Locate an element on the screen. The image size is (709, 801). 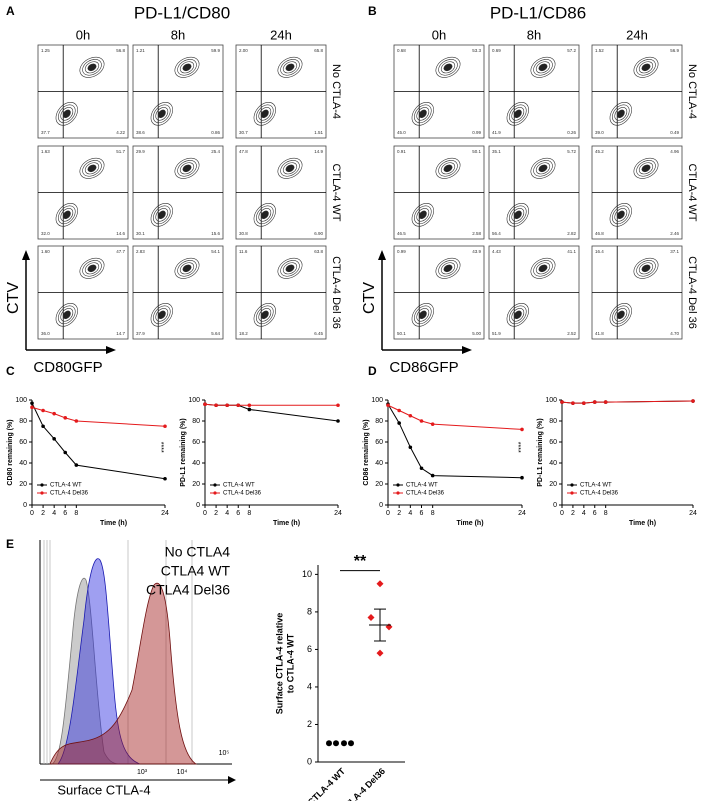
histogram-curve is located at coordinates (86, 671).